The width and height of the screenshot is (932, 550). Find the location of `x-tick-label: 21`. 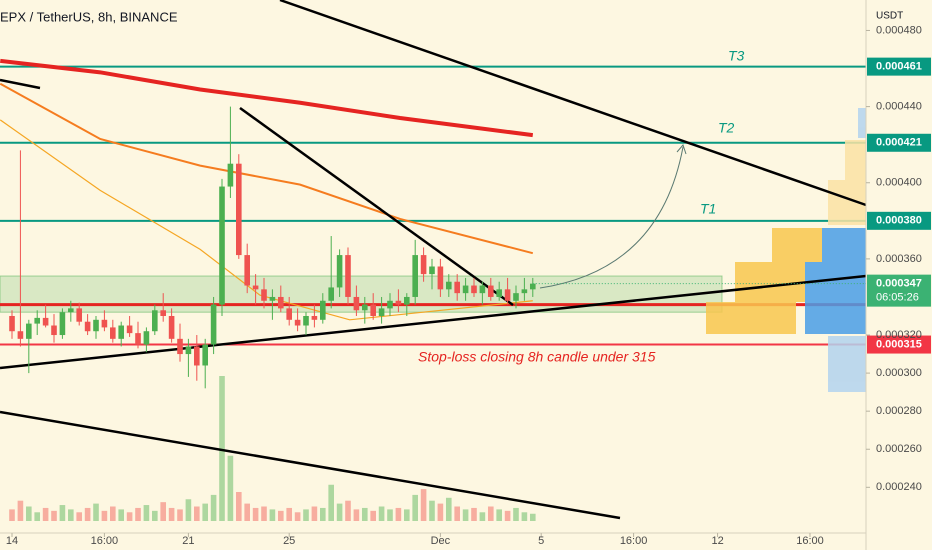

x-tick-label: 21 is located at coordinates (188, 541).